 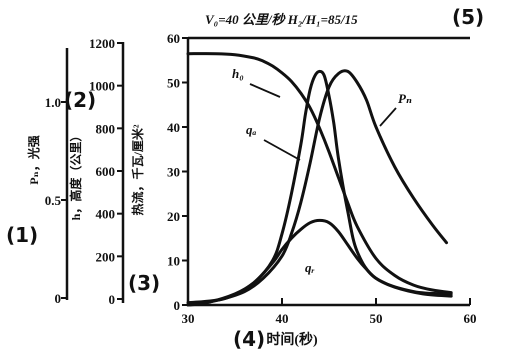 What do you see at coordinates (281, 19) in the screenshot?
I see `chart-title: V₀=40 公里/秒 H₂/H₁=85/15` at bounding box center [281, 19].